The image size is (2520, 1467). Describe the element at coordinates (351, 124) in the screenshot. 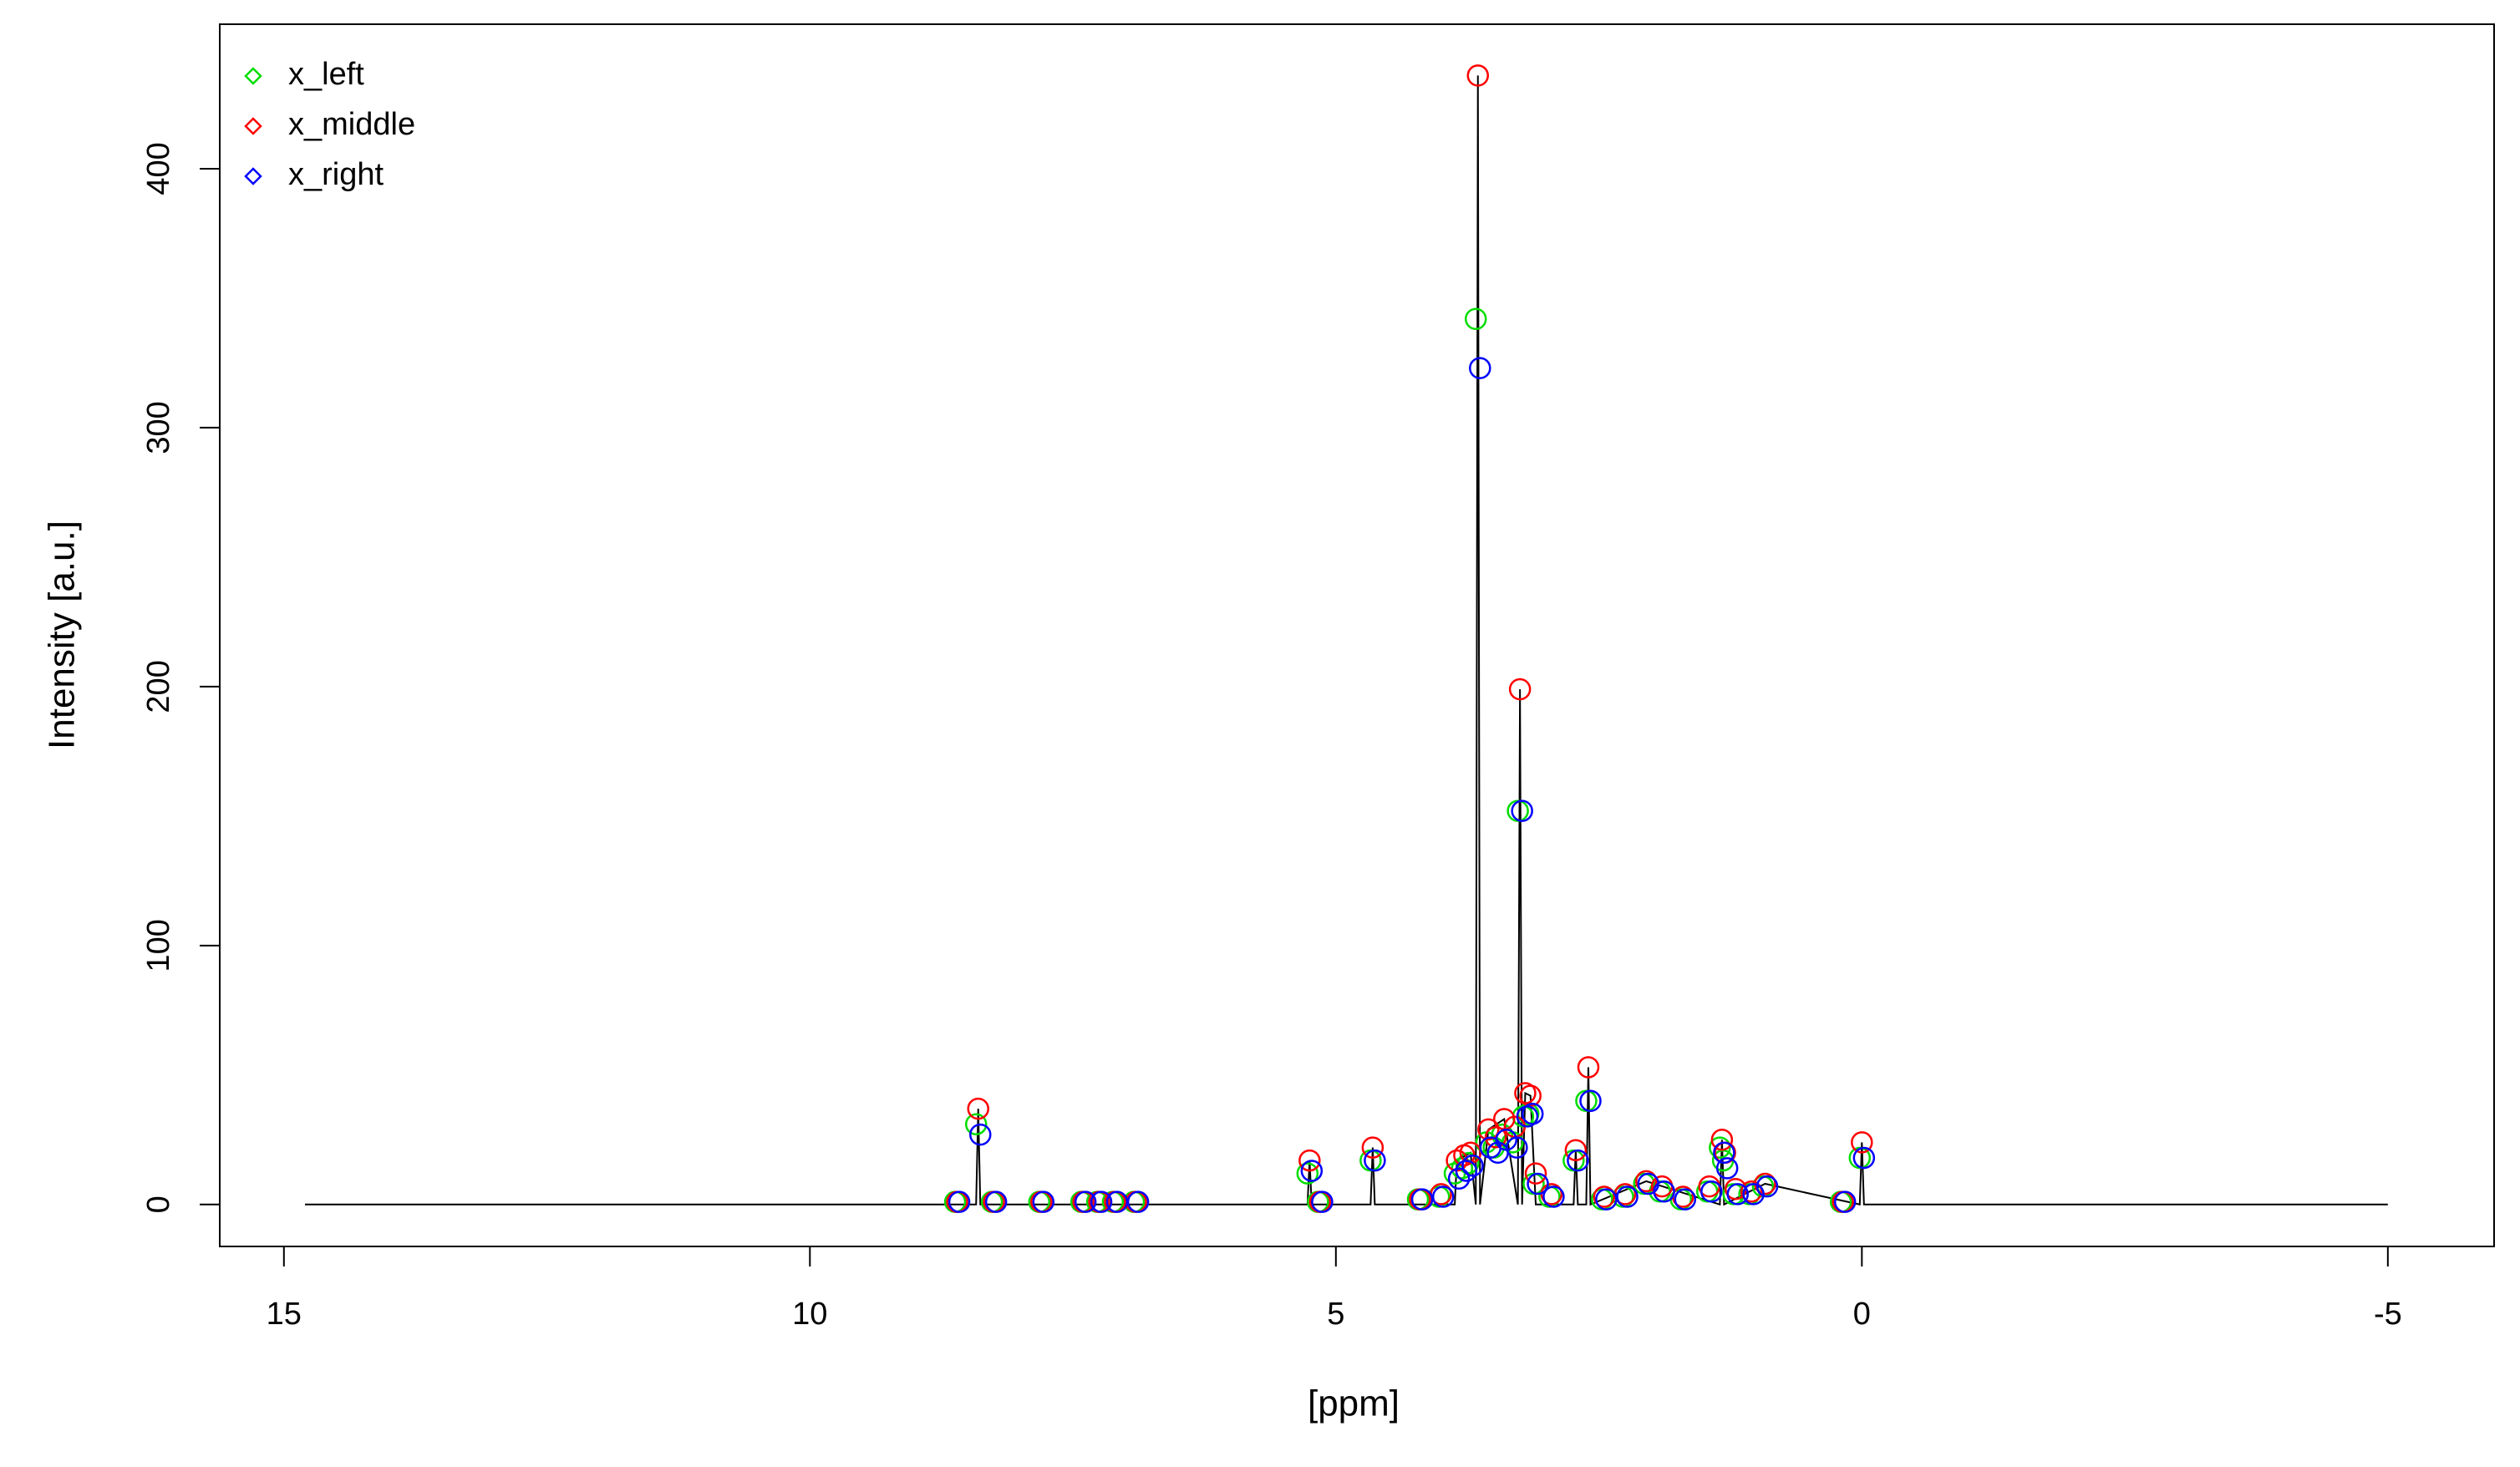

I see `legend-label: x_middle` at that location.